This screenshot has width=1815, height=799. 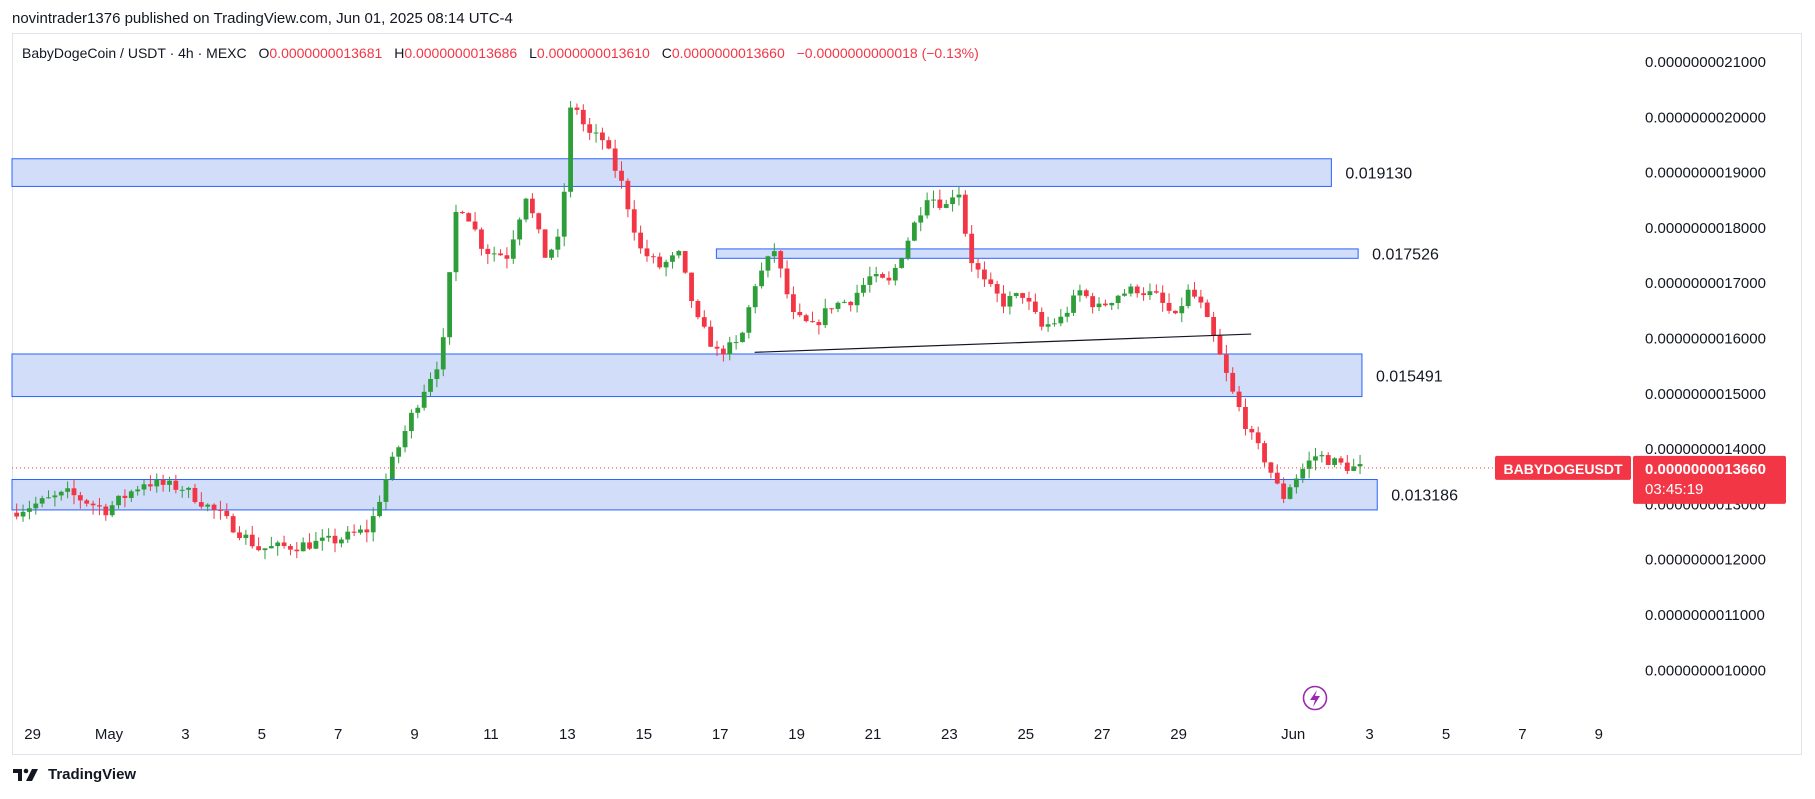 I want to click on legend-low-value: 0.0000000013610, so click(x=593, y=53).